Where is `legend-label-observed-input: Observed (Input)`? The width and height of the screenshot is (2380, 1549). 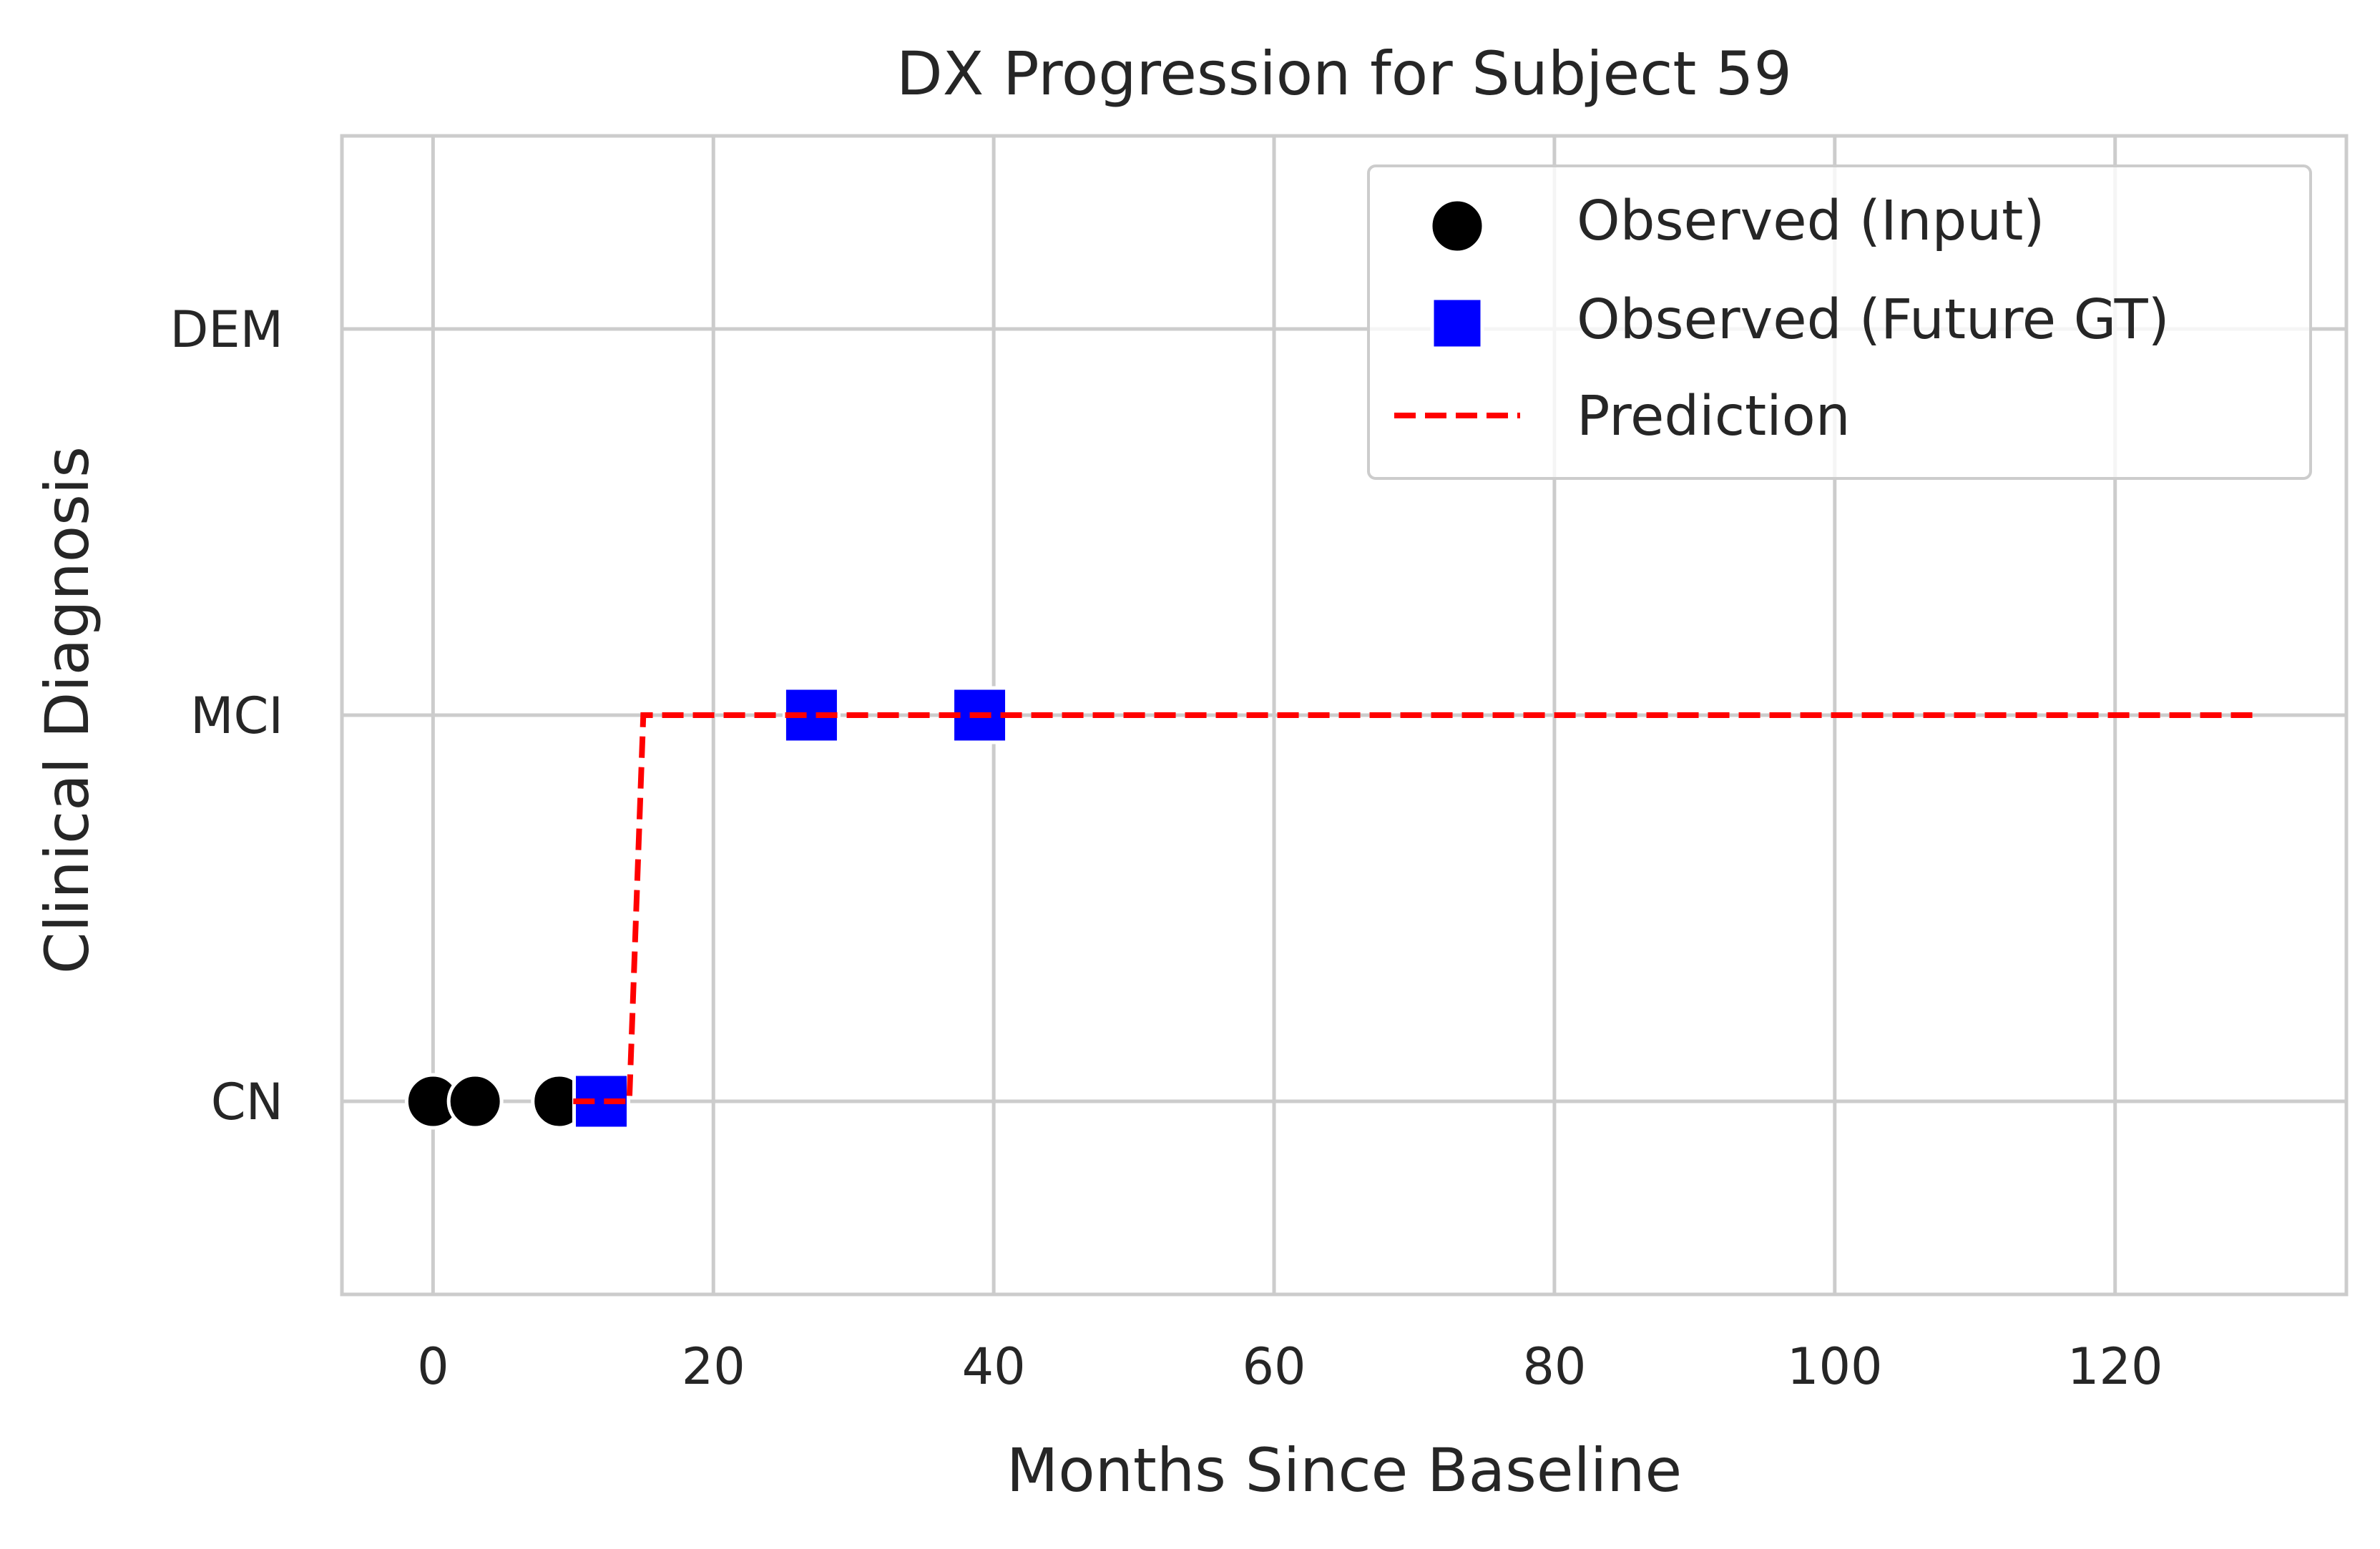 legend-label-observed-input: Observed (Input) is located at coordinates (1810, 222).